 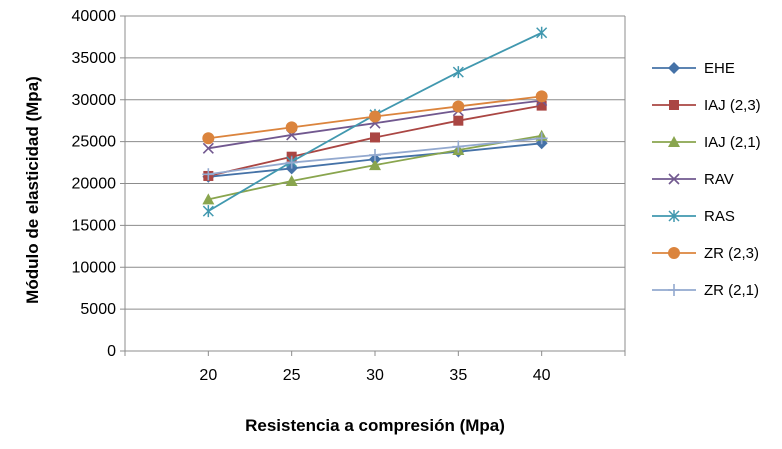 I want to click on x-tick-label: 30, so click(x=375, y=375).